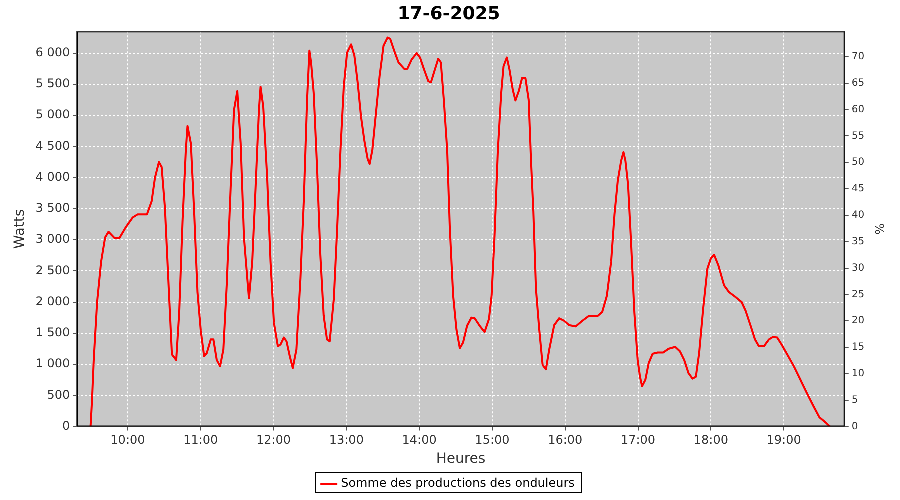 The width and height of the screenshot is (900, 500). I want to click on y2-axis-title: %, so click(879, 229).